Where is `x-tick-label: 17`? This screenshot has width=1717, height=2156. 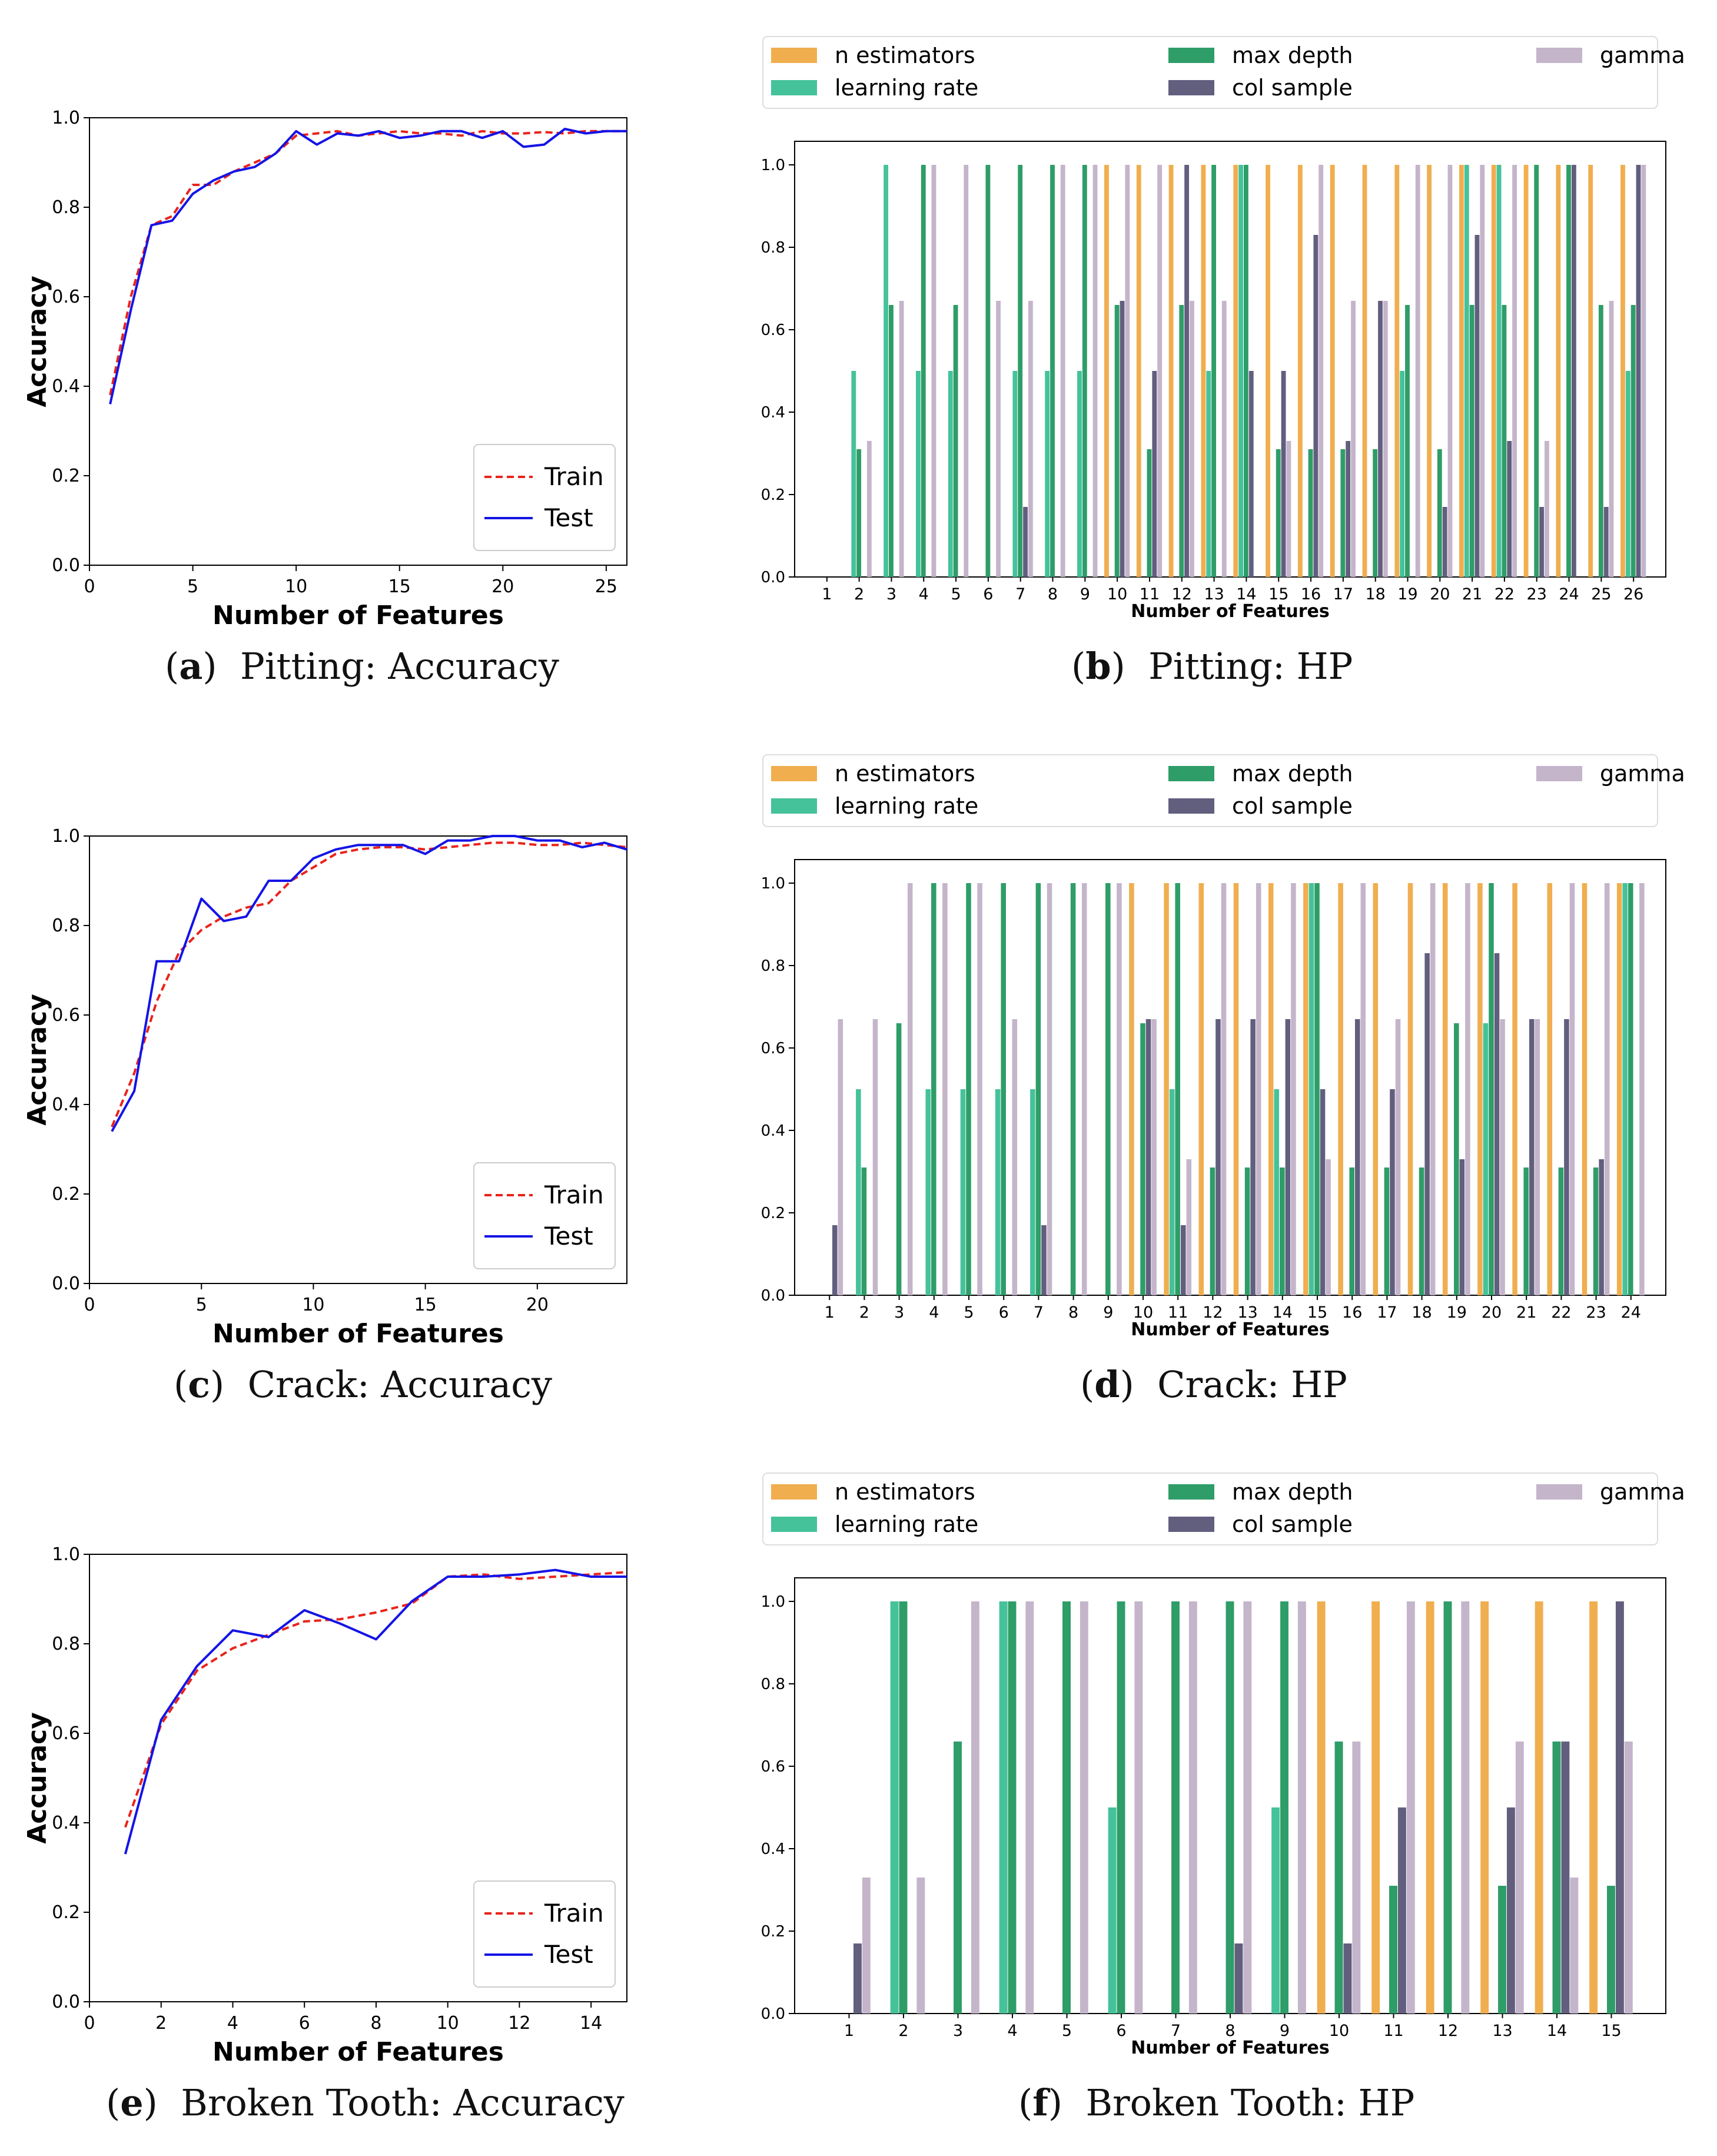 x-tick-label: 17 is located at coordinates (1343, 594).